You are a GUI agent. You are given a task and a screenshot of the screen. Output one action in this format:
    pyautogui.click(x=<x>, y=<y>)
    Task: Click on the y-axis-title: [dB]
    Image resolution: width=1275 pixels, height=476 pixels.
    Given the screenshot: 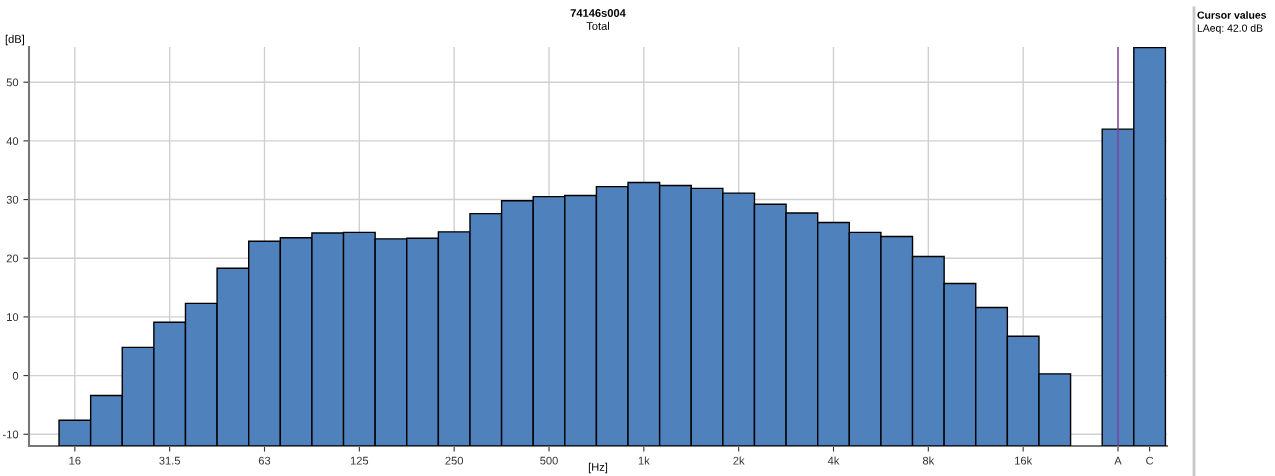 What is the action you would take?
    pyautogui.click(x=14, y=40)
    